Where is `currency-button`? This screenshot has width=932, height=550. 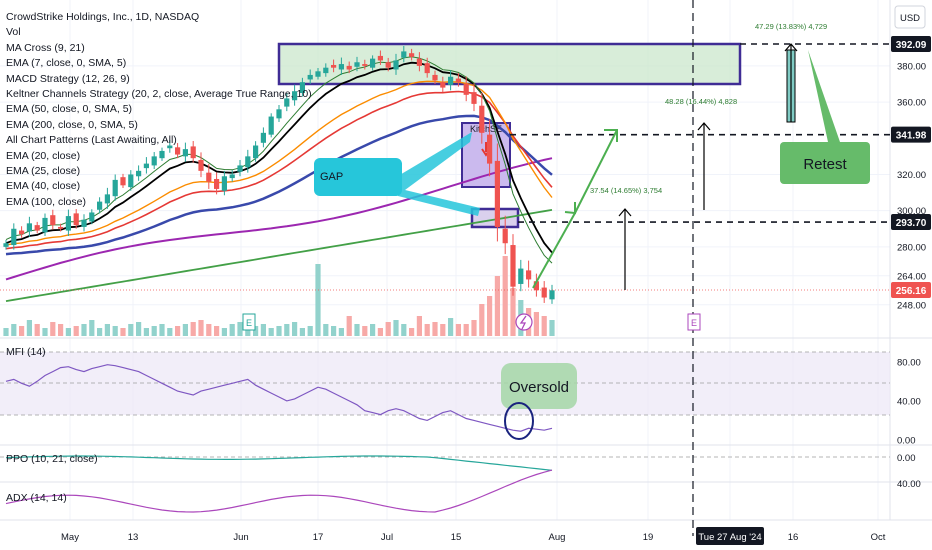 currency-button is located at coordinates (910, 17).